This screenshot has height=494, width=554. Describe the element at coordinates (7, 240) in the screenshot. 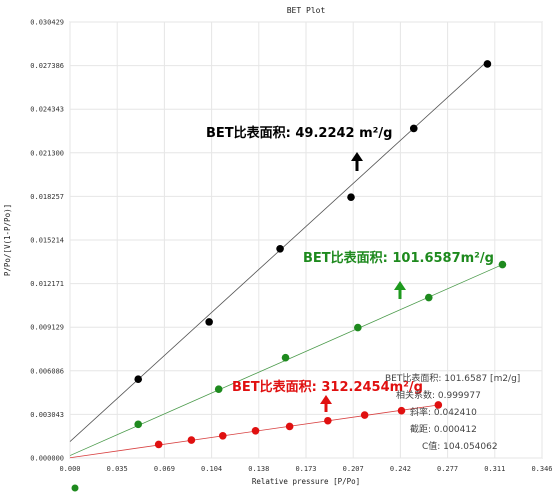

I see `y-axis-label: P/Po/[V(1-P/Po)]` at that location.